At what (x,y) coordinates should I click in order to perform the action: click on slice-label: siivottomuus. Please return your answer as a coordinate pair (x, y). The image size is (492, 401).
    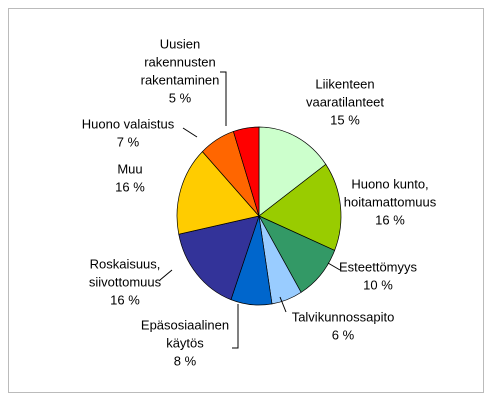
    Looking at the image, I should click on (125, 281).